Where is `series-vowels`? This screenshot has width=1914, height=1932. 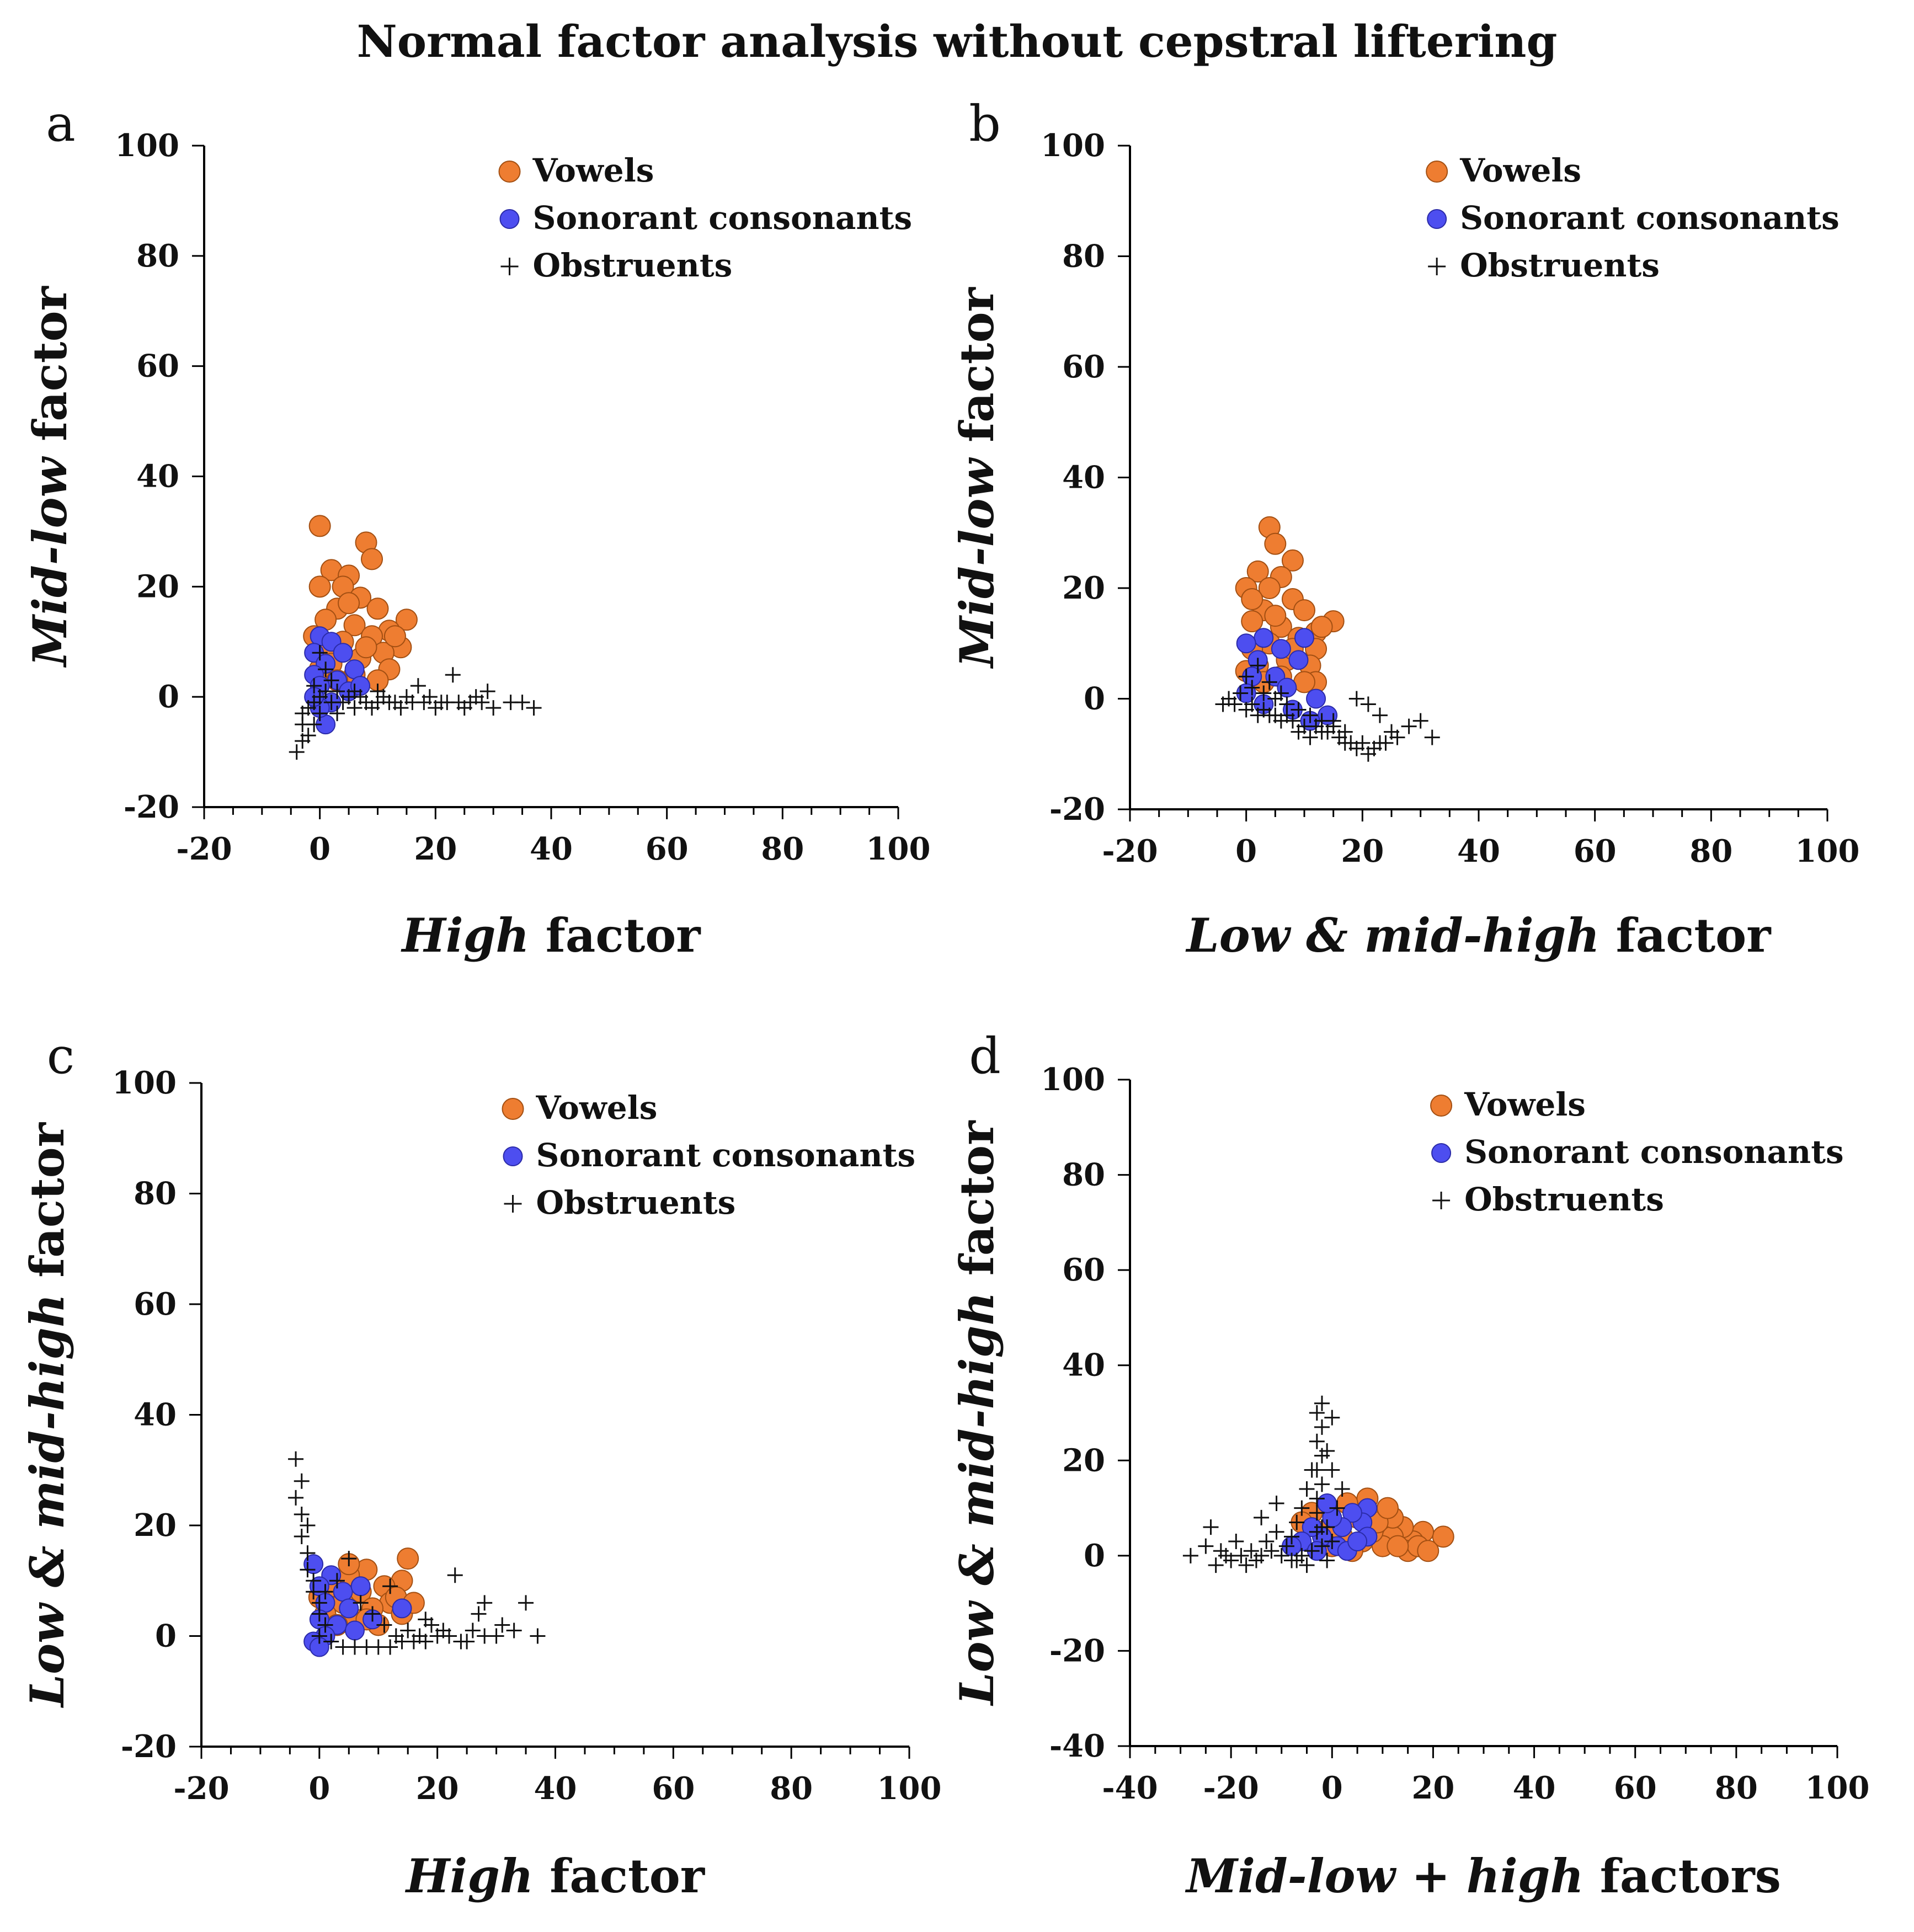 series-vowels is located at coordinates (360, 603).